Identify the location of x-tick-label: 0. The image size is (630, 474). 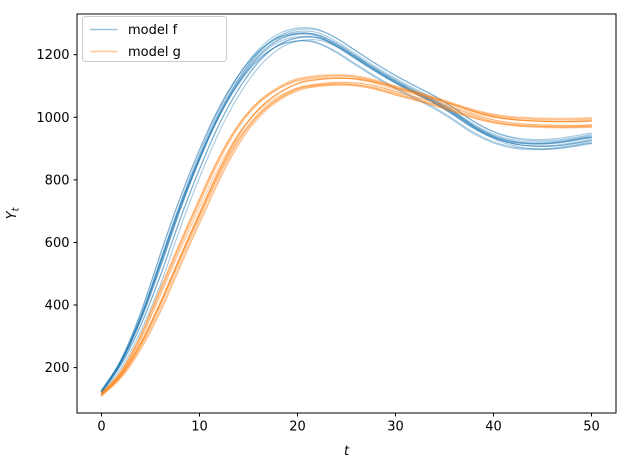
(101, 427).